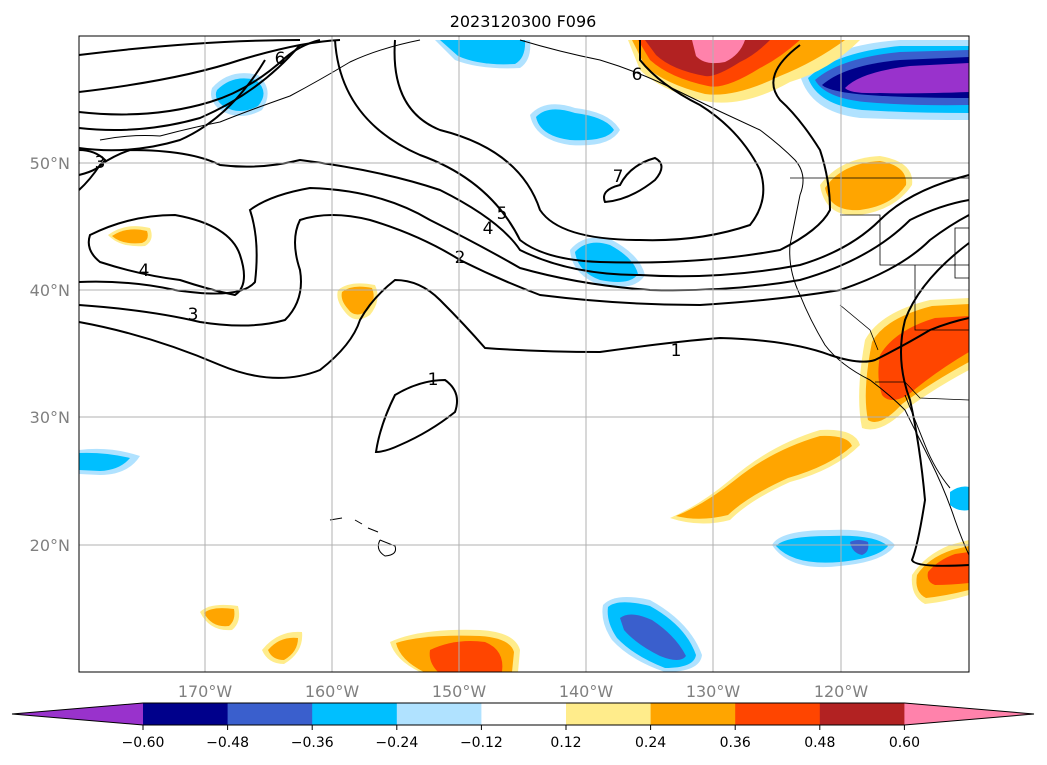 The height and width of the screenshot is (765, 1047). I want to click on lon-label: 160°W, so click(332, 691).